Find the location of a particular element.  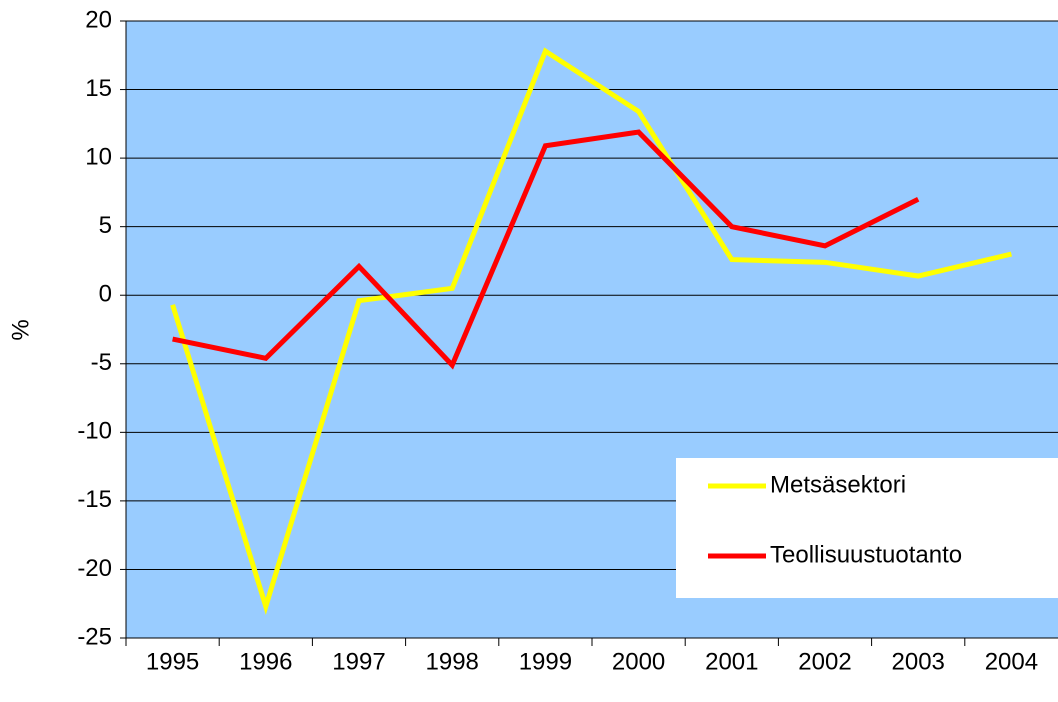

x-tick-label: 2003 is located at coordinates (918, 661).